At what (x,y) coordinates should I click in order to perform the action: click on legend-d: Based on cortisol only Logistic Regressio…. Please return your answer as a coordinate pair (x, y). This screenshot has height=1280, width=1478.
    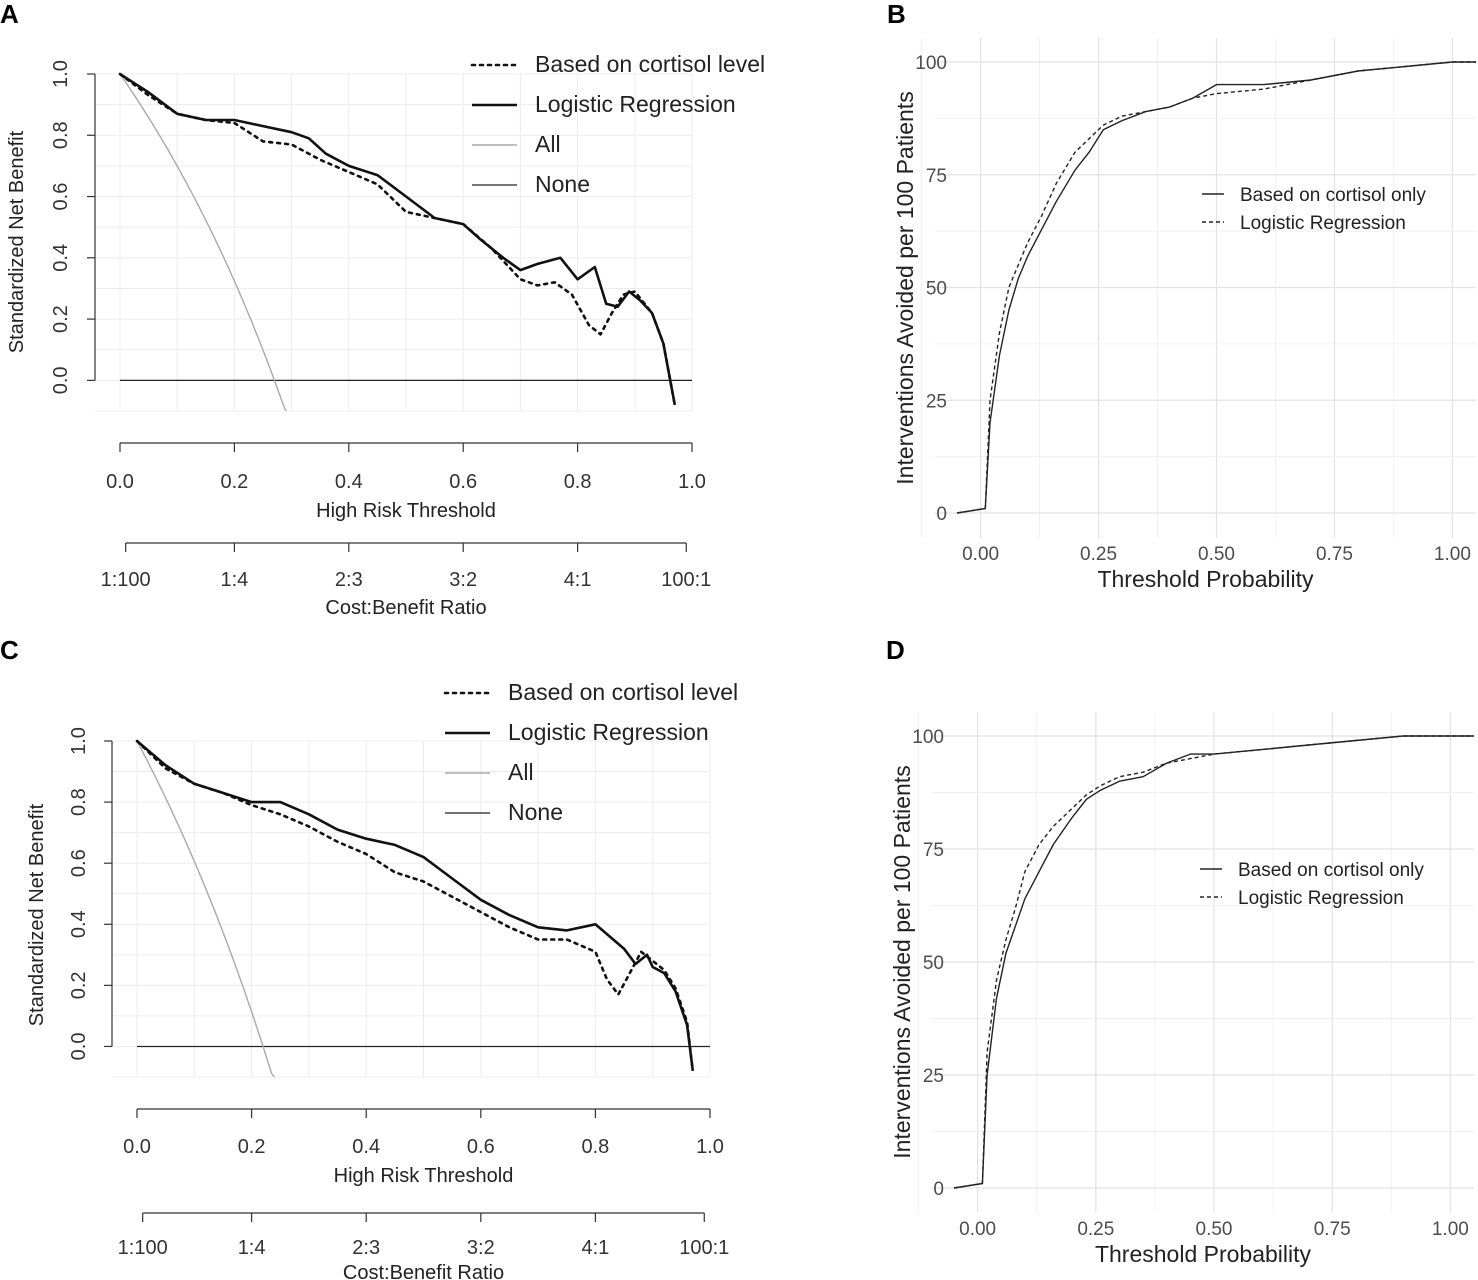
    Looking at the image, I should click on (1312, 884).